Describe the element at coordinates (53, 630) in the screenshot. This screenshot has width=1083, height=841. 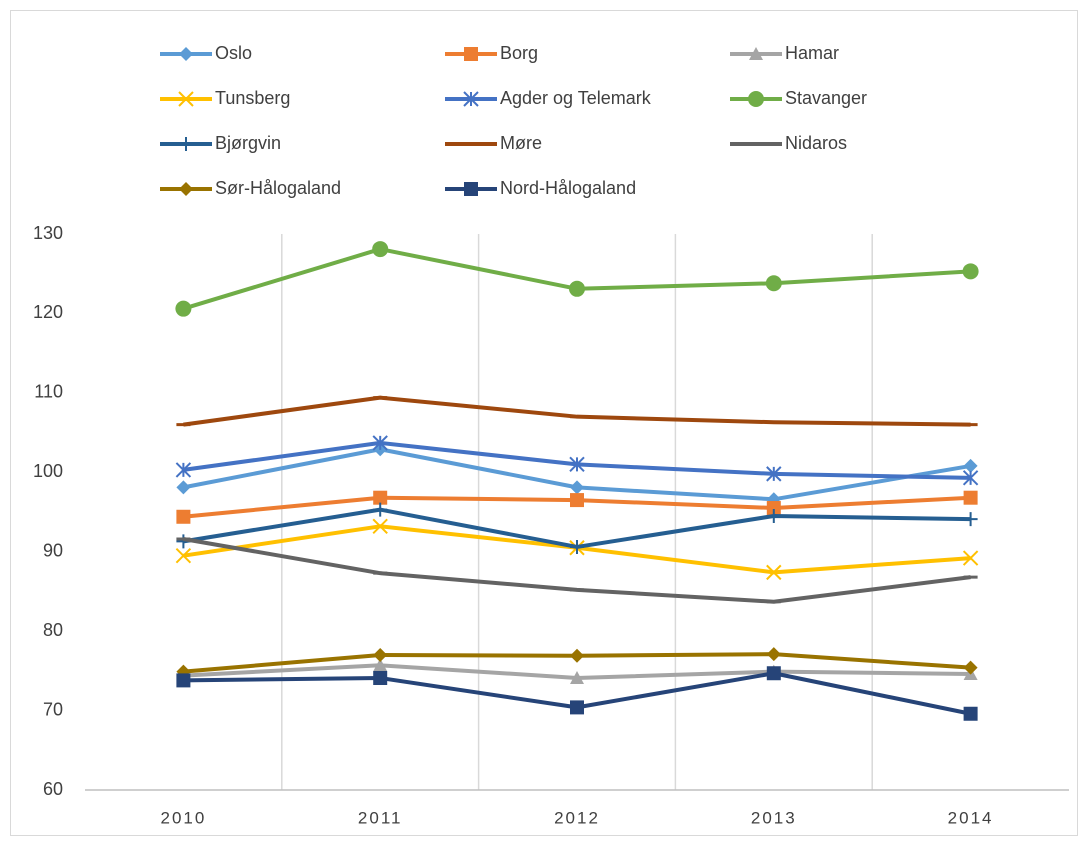
I see `y-tick-label: 80` at that location.